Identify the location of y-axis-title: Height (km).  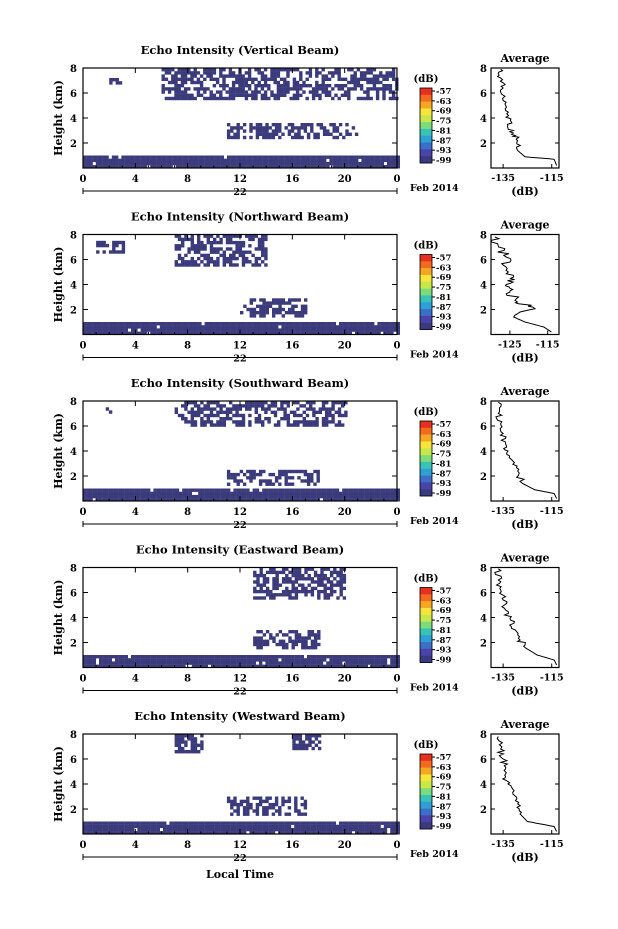
(58, 285).